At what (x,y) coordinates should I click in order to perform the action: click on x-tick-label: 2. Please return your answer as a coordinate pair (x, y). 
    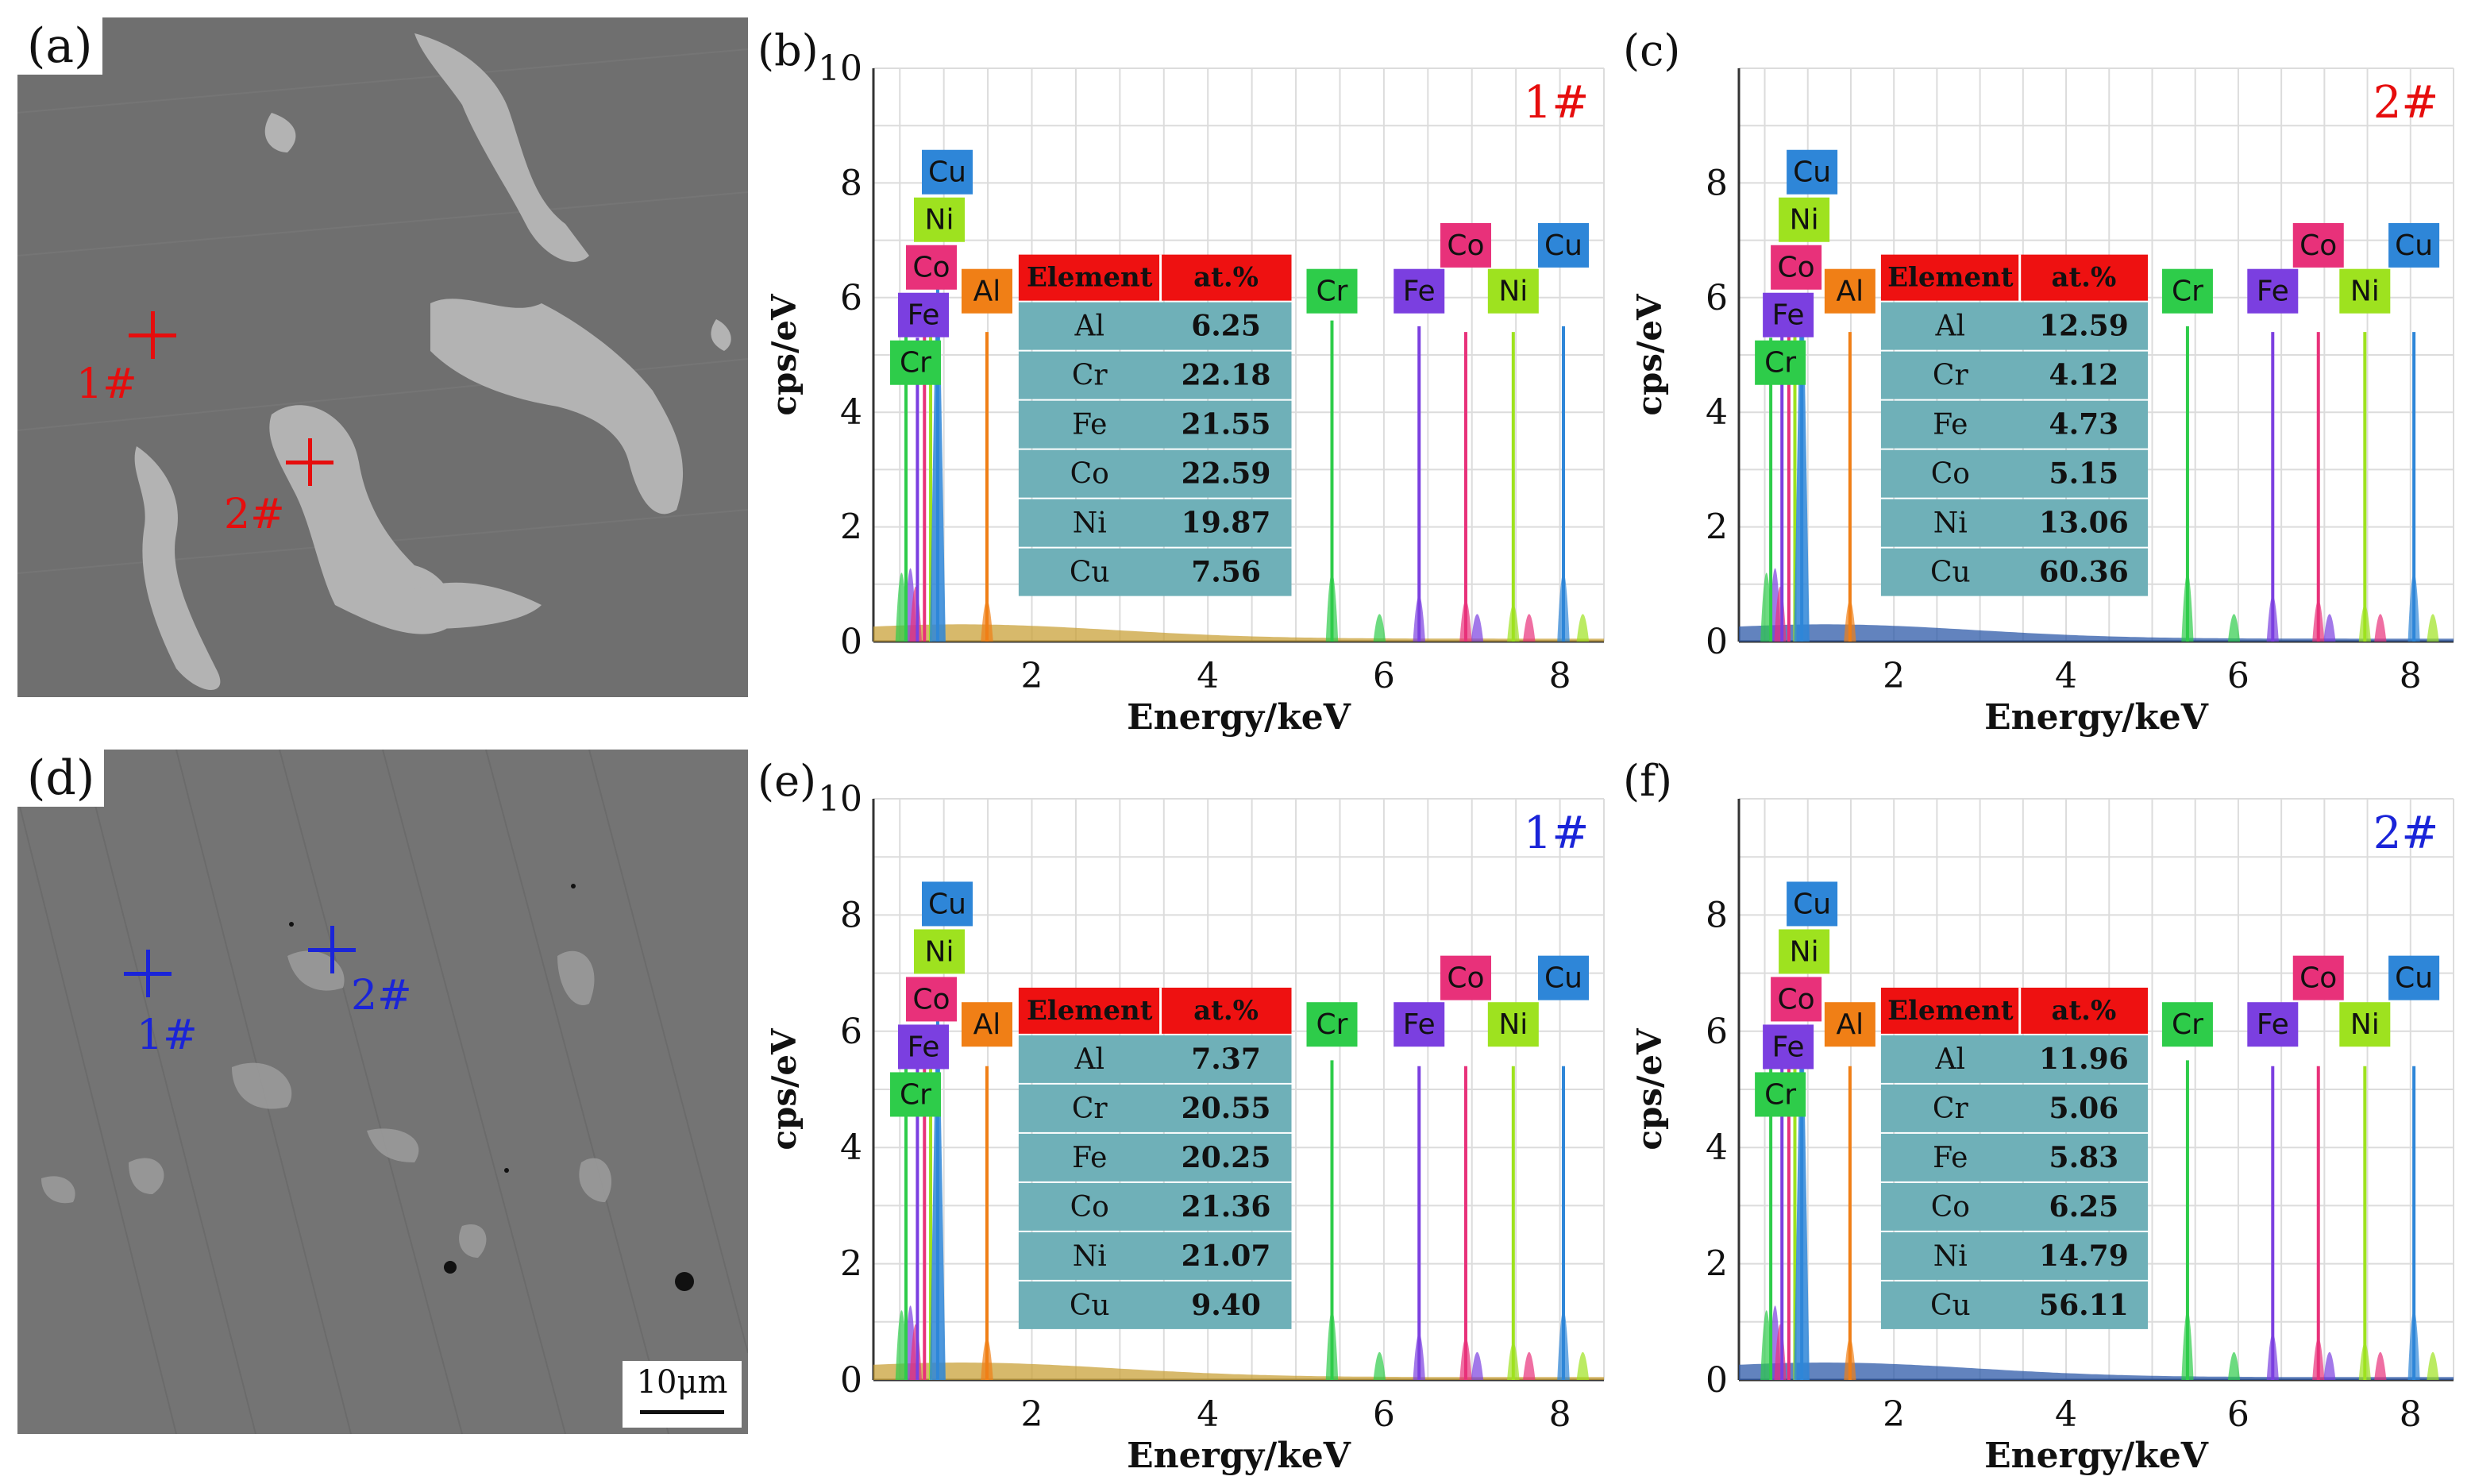
    Looking at the image, I should click on (1894, 676).